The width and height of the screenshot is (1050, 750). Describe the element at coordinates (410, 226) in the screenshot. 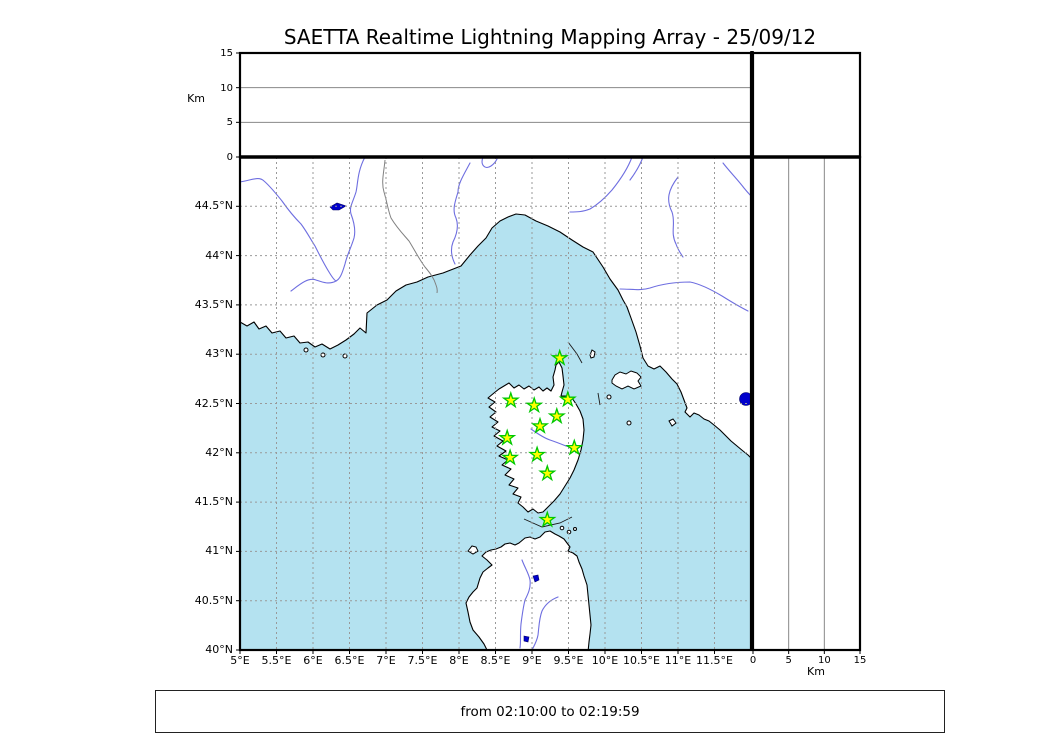

I see `admin-border-line` at that location.